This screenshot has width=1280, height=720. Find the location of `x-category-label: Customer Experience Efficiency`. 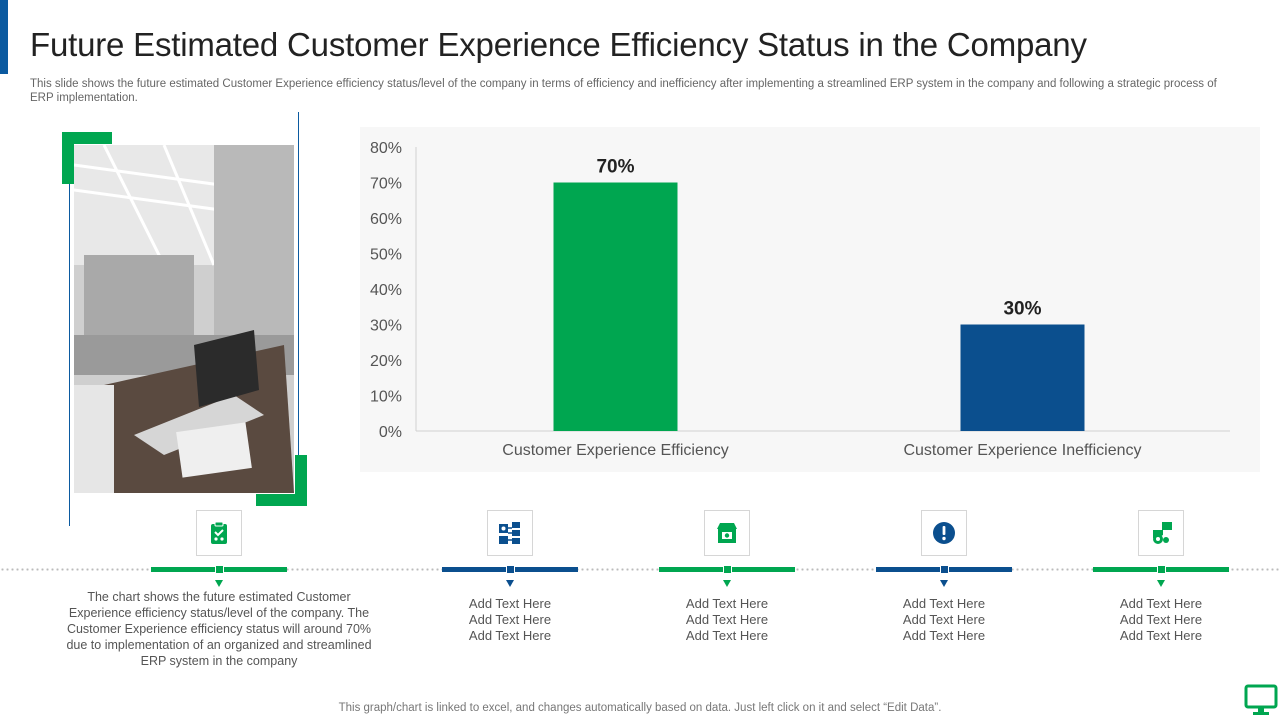

x-category-label: Customer Experience Efficiency is located at coordinates (615, 450).